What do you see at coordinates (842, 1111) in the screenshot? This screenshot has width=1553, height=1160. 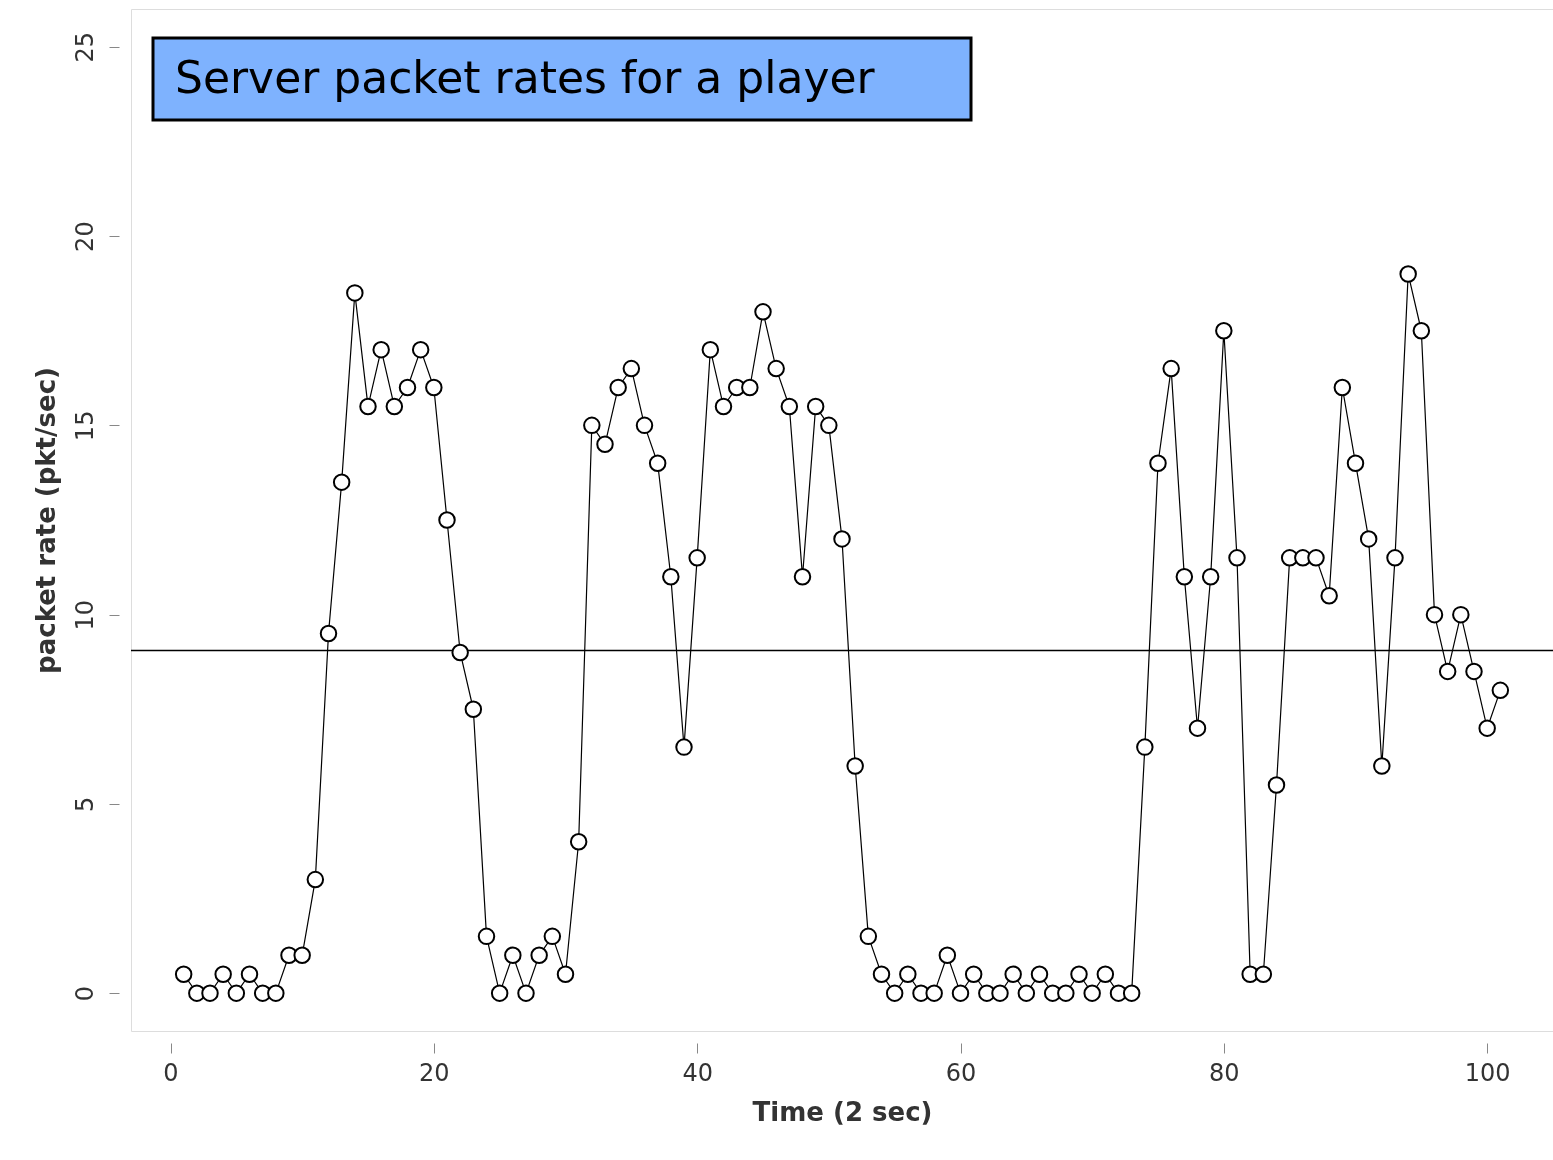 I see `x-axis-title: Time (2 sec)` at bounding box center [842, 1111].